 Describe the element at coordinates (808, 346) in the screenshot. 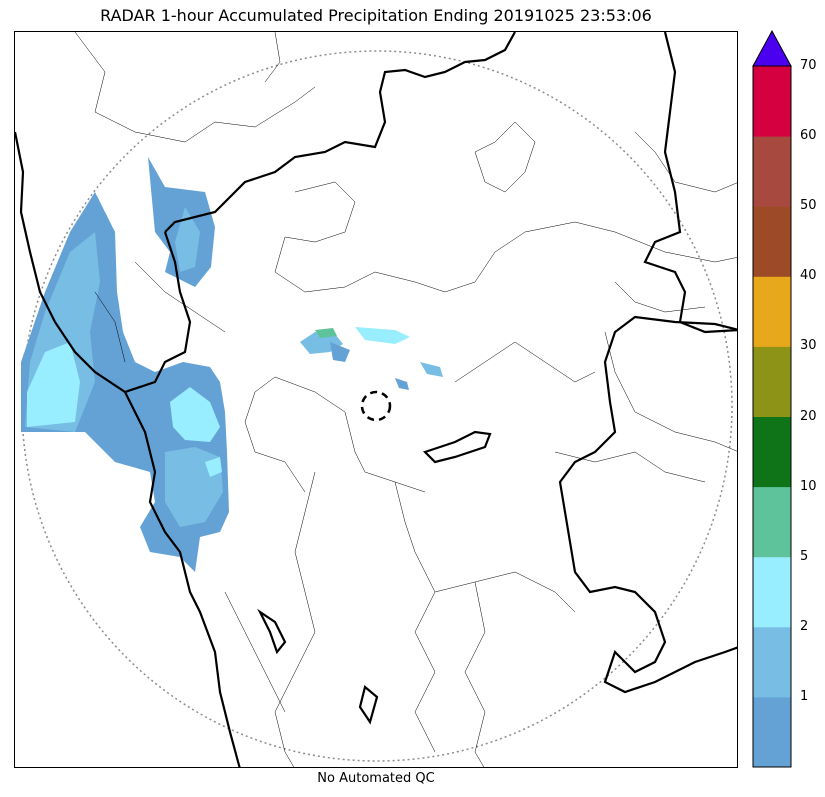

I see `colorbar-tick-label: 30` at that location.